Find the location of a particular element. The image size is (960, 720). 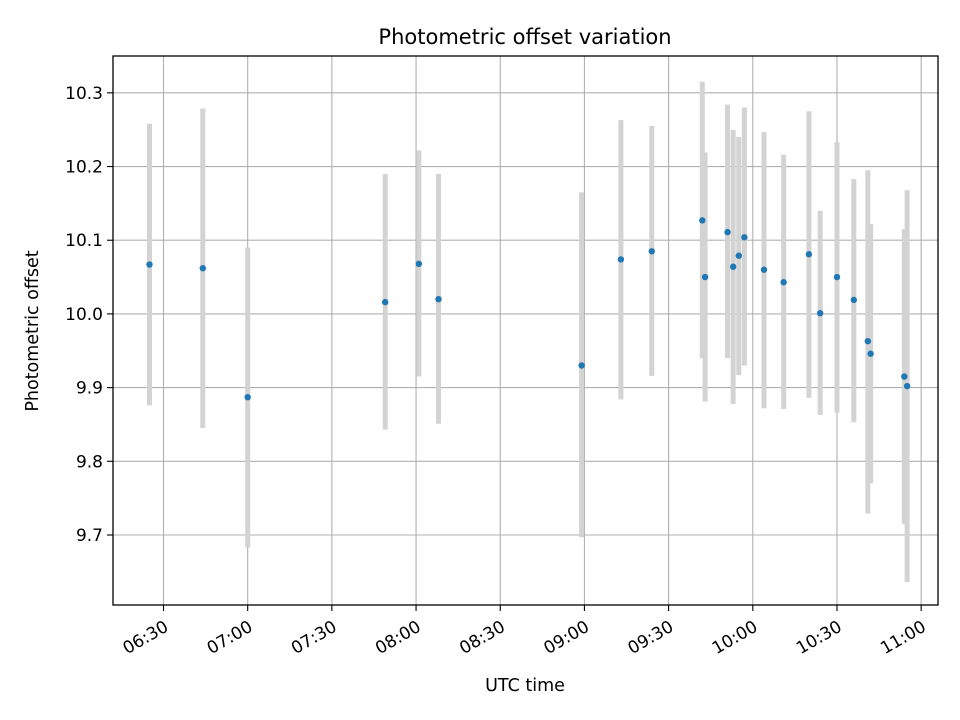

y-tick-label: 9.8 is located at coordinates (89, 462).